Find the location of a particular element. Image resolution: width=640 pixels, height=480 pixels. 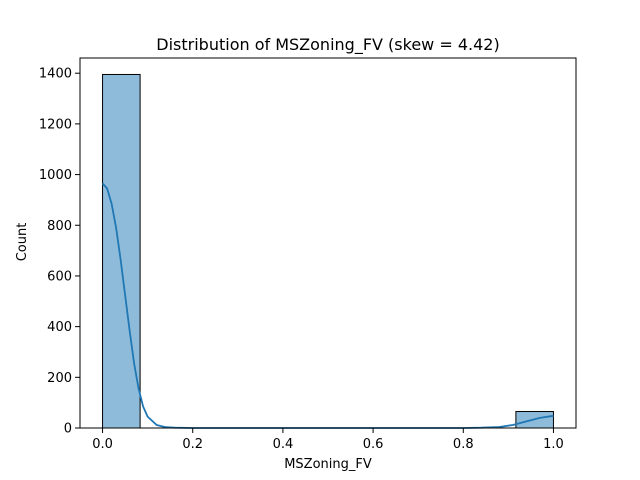

x-tick-label: 0.4 is located at coordinates (283, 444).